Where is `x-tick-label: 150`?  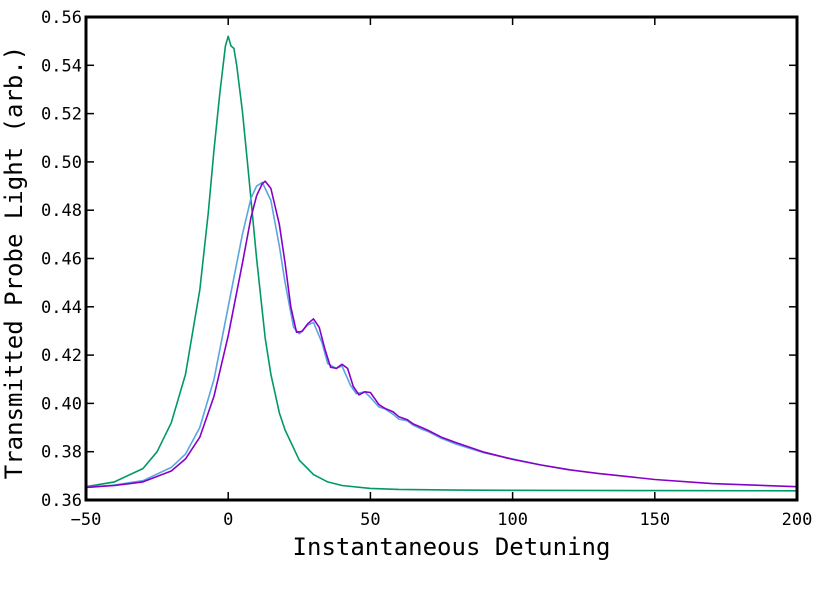
x-tick-label: 150 is located at coordinates (654, 520).